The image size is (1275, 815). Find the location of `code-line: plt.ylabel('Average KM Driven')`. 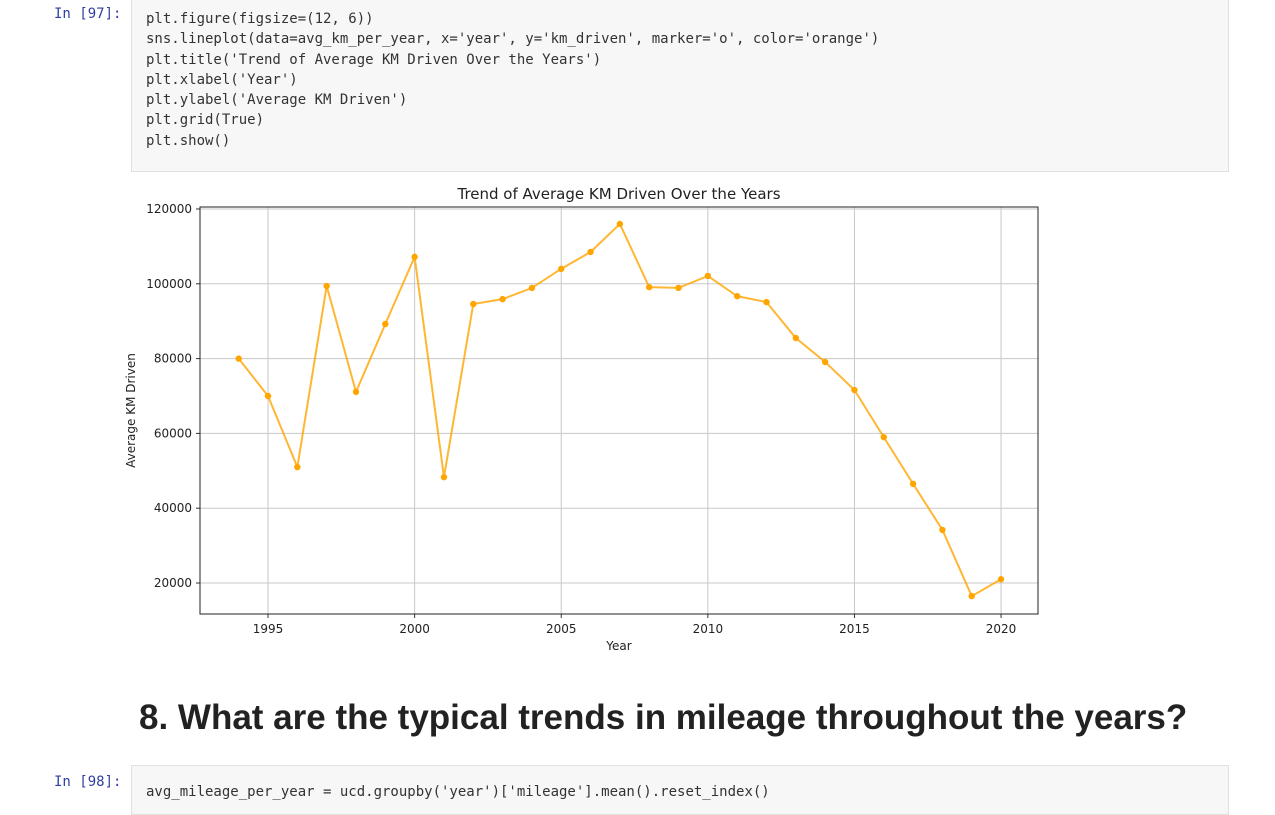

code-line: plt.ylabel('Average KM Driven') is located at coordinates (277, 100).